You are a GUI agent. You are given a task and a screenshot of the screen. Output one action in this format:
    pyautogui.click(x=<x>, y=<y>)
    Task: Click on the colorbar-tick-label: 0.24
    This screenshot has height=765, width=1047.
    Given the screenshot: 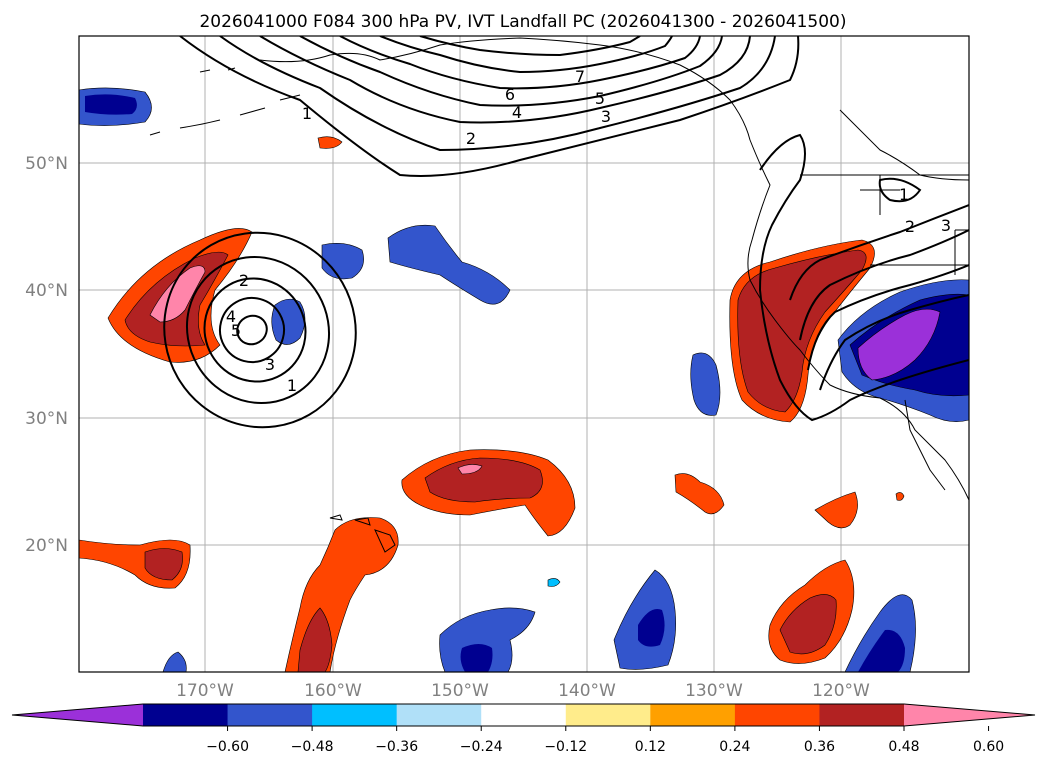 What is the action you would take?
    pyautogui.click(x=734, y=747)
    